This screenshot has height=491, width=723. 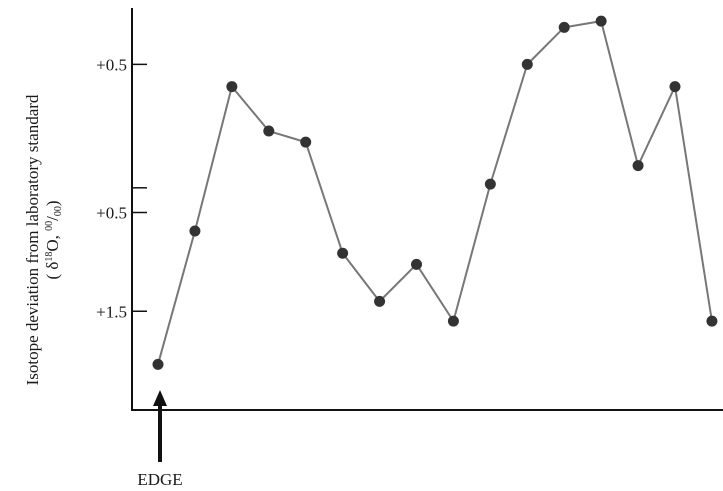 I want to click on edge-annotation-label: EDGE, so click(x=159, y=479).